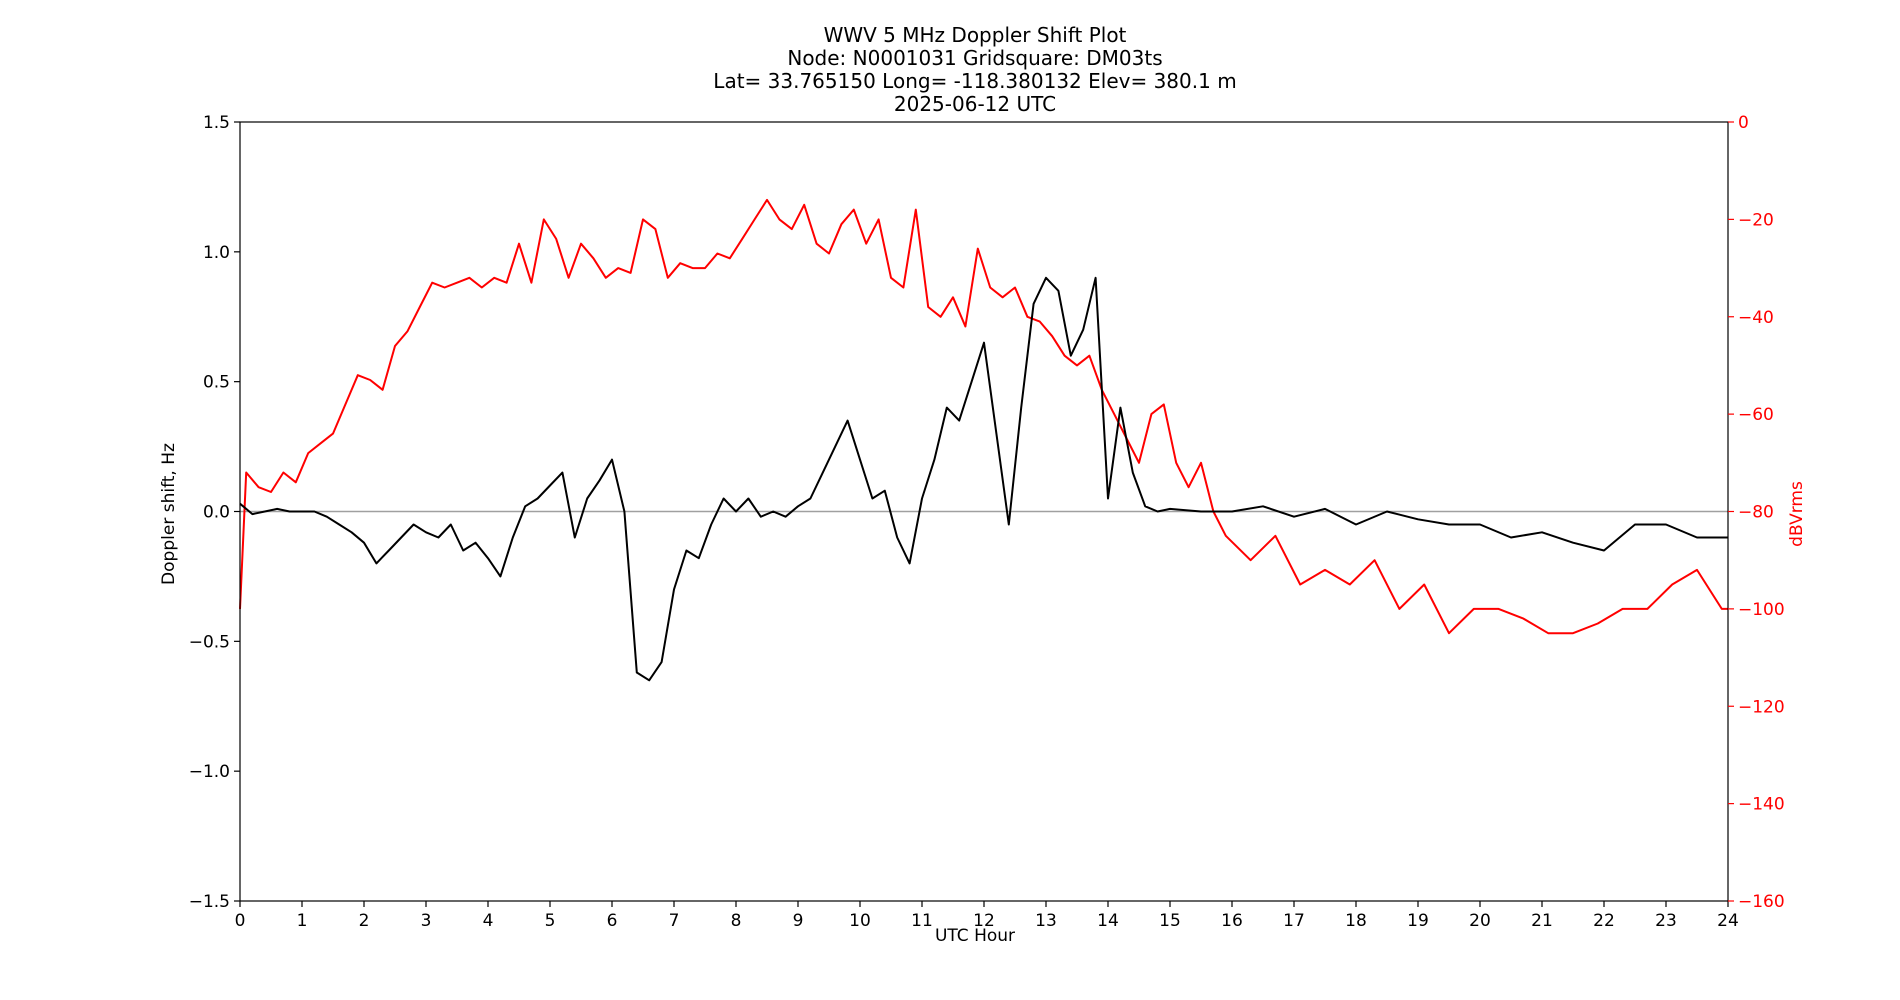 The image size is (1900, 1000). What do you see at coordinates (674, 921) in the screenshot?
I see `x-tick-label: 7` at bounding box center [674, 921].